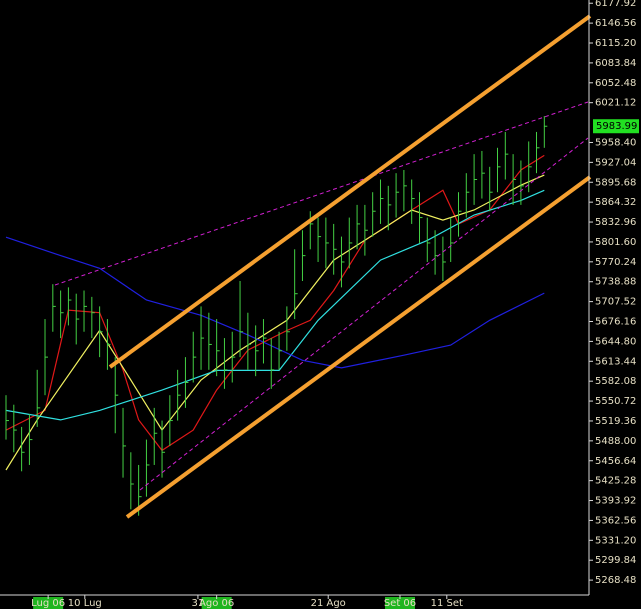 The height and width of the screenshot is (609, 641). I want to click on x-tick-label: Ago 06, so click(216, 603).